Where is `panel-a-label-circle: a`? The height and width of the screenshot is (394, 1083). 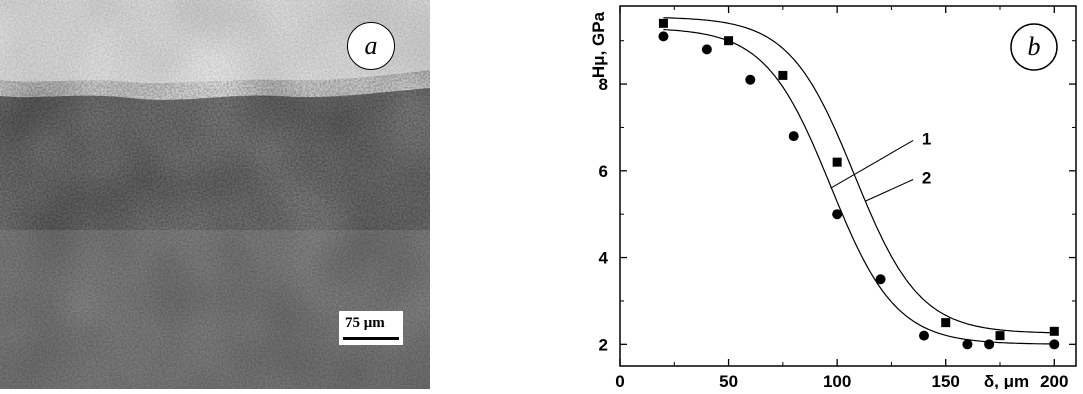 panel-a-label-circle: a is located at coordinates (371, 46).